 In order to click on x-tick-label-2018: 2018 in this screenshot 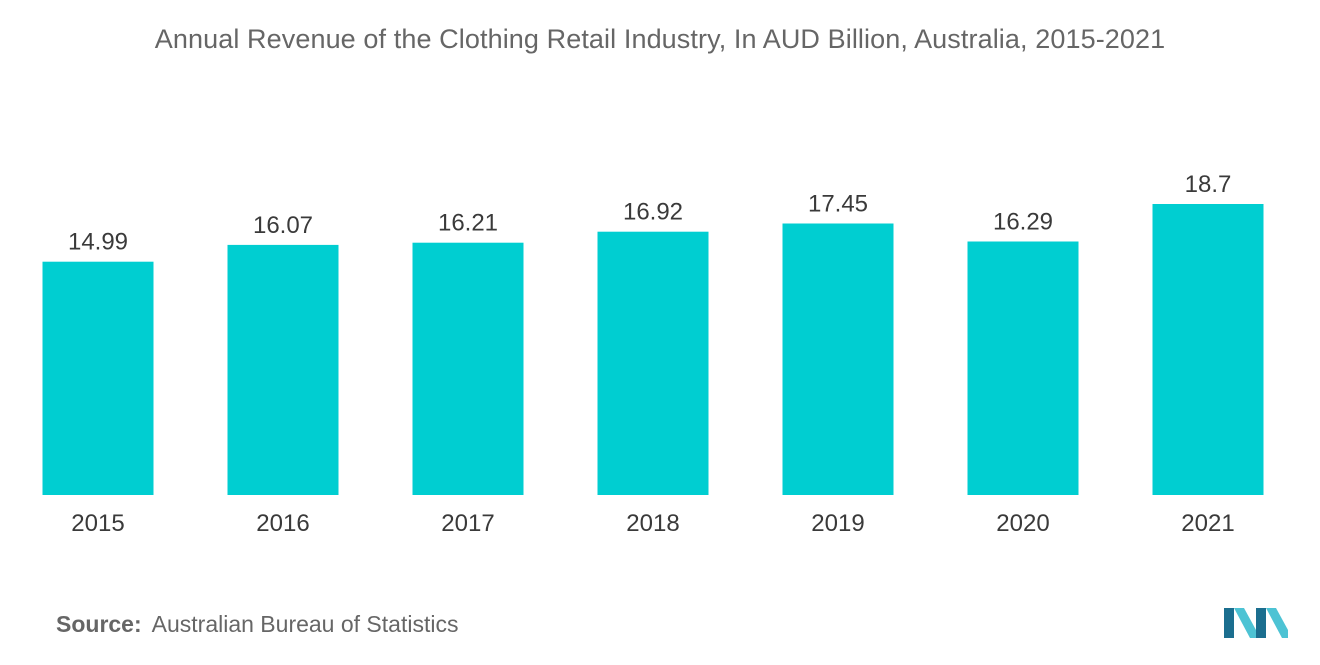, I will do `click(652, 523)`.